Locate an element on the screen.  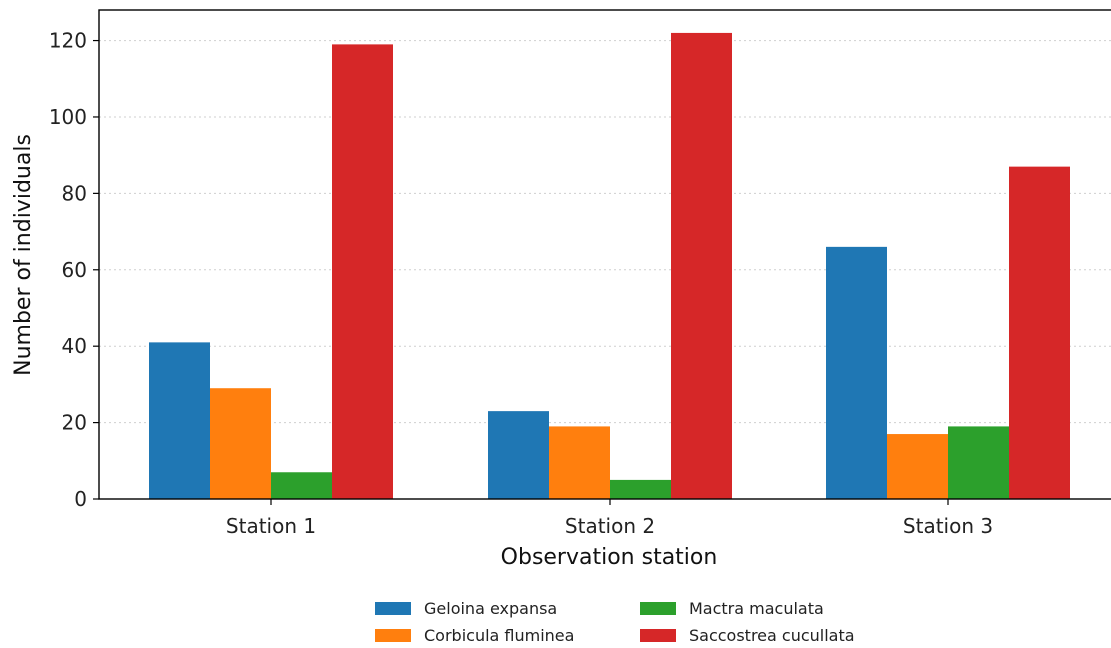
y-axis-label: Number of individuals is located at coordinates (23, 255).